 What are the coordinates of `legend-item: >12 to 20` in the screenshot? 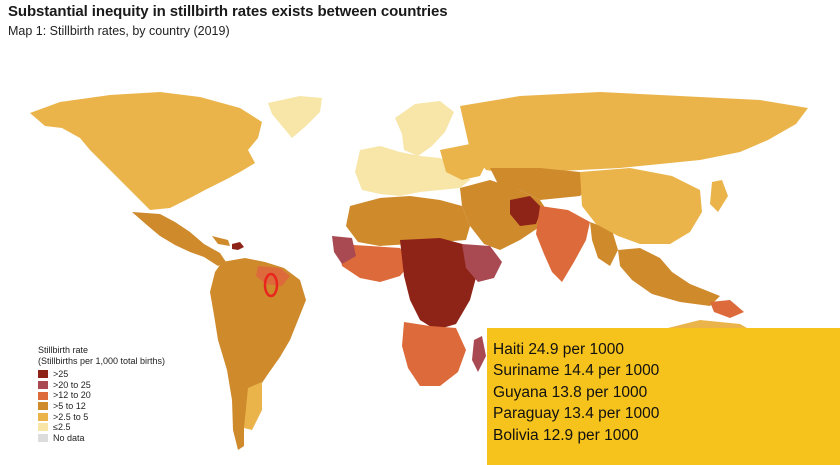 It's located at (101, 395).